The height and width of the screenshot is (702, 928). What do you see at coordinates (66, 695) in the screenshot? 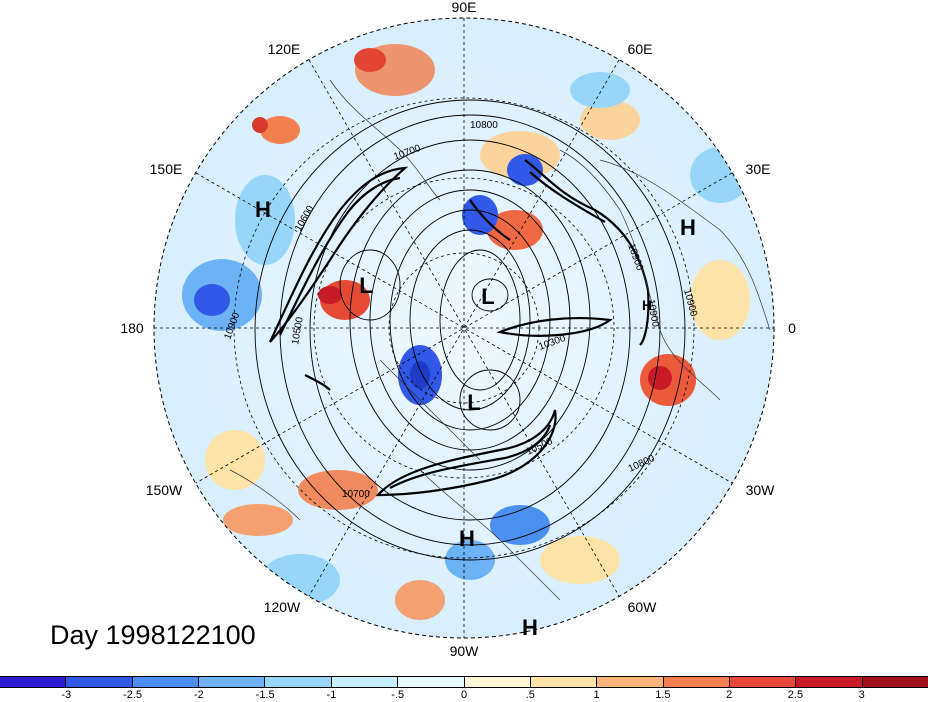
I see `colorbar-tick-label: -3` at bounding box center [66, 695].